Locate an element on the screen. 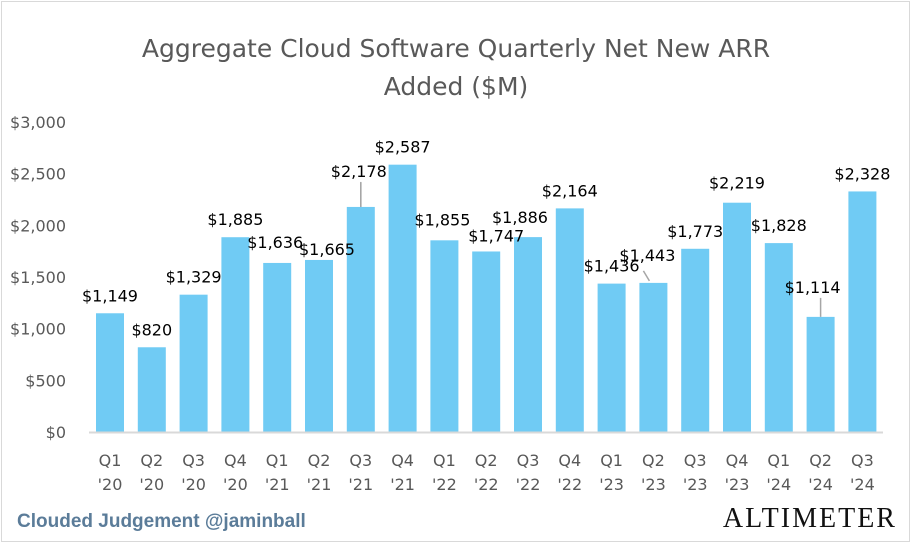  data-label: $1,855 is located at coordinates (442, 219).